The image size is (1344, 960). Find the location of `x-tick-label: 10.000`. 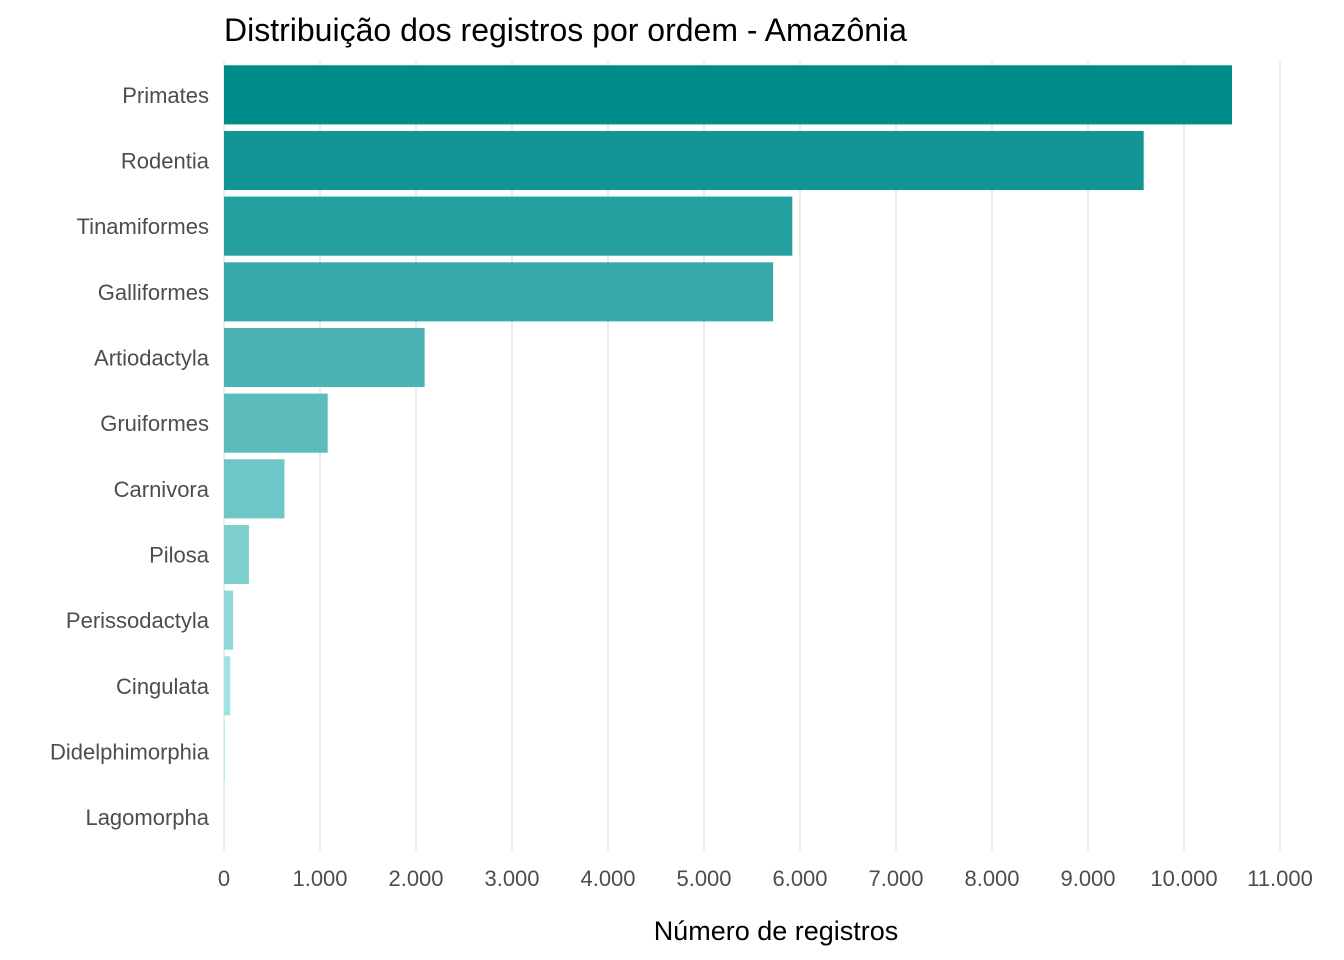

x-tick-label: 10.000 is located at coordinates (1183, 878).